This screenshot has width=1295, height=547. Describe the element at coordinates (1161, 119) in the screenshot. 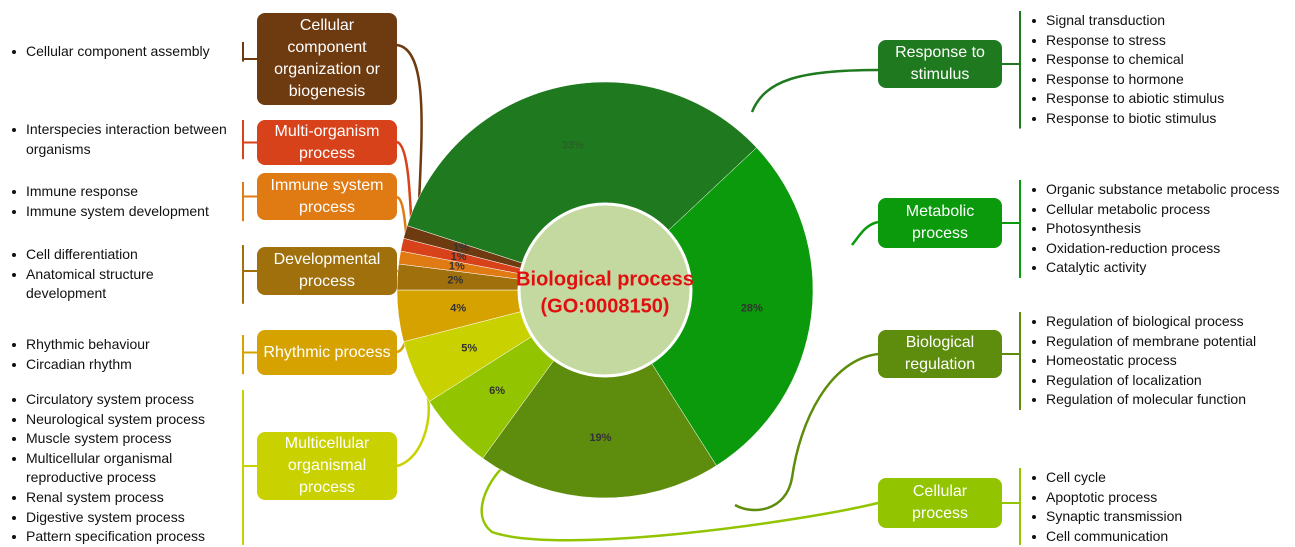

I see `term: Response to biotic stimulus` at that location.